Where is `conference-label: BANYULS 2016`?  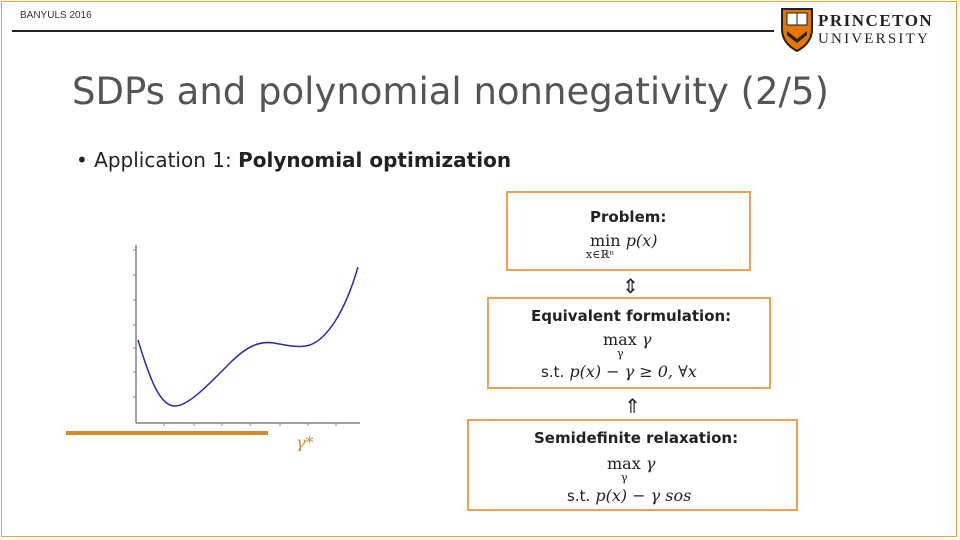
conference-label: BANYULS 2016 is located at coordinates (56, 15).